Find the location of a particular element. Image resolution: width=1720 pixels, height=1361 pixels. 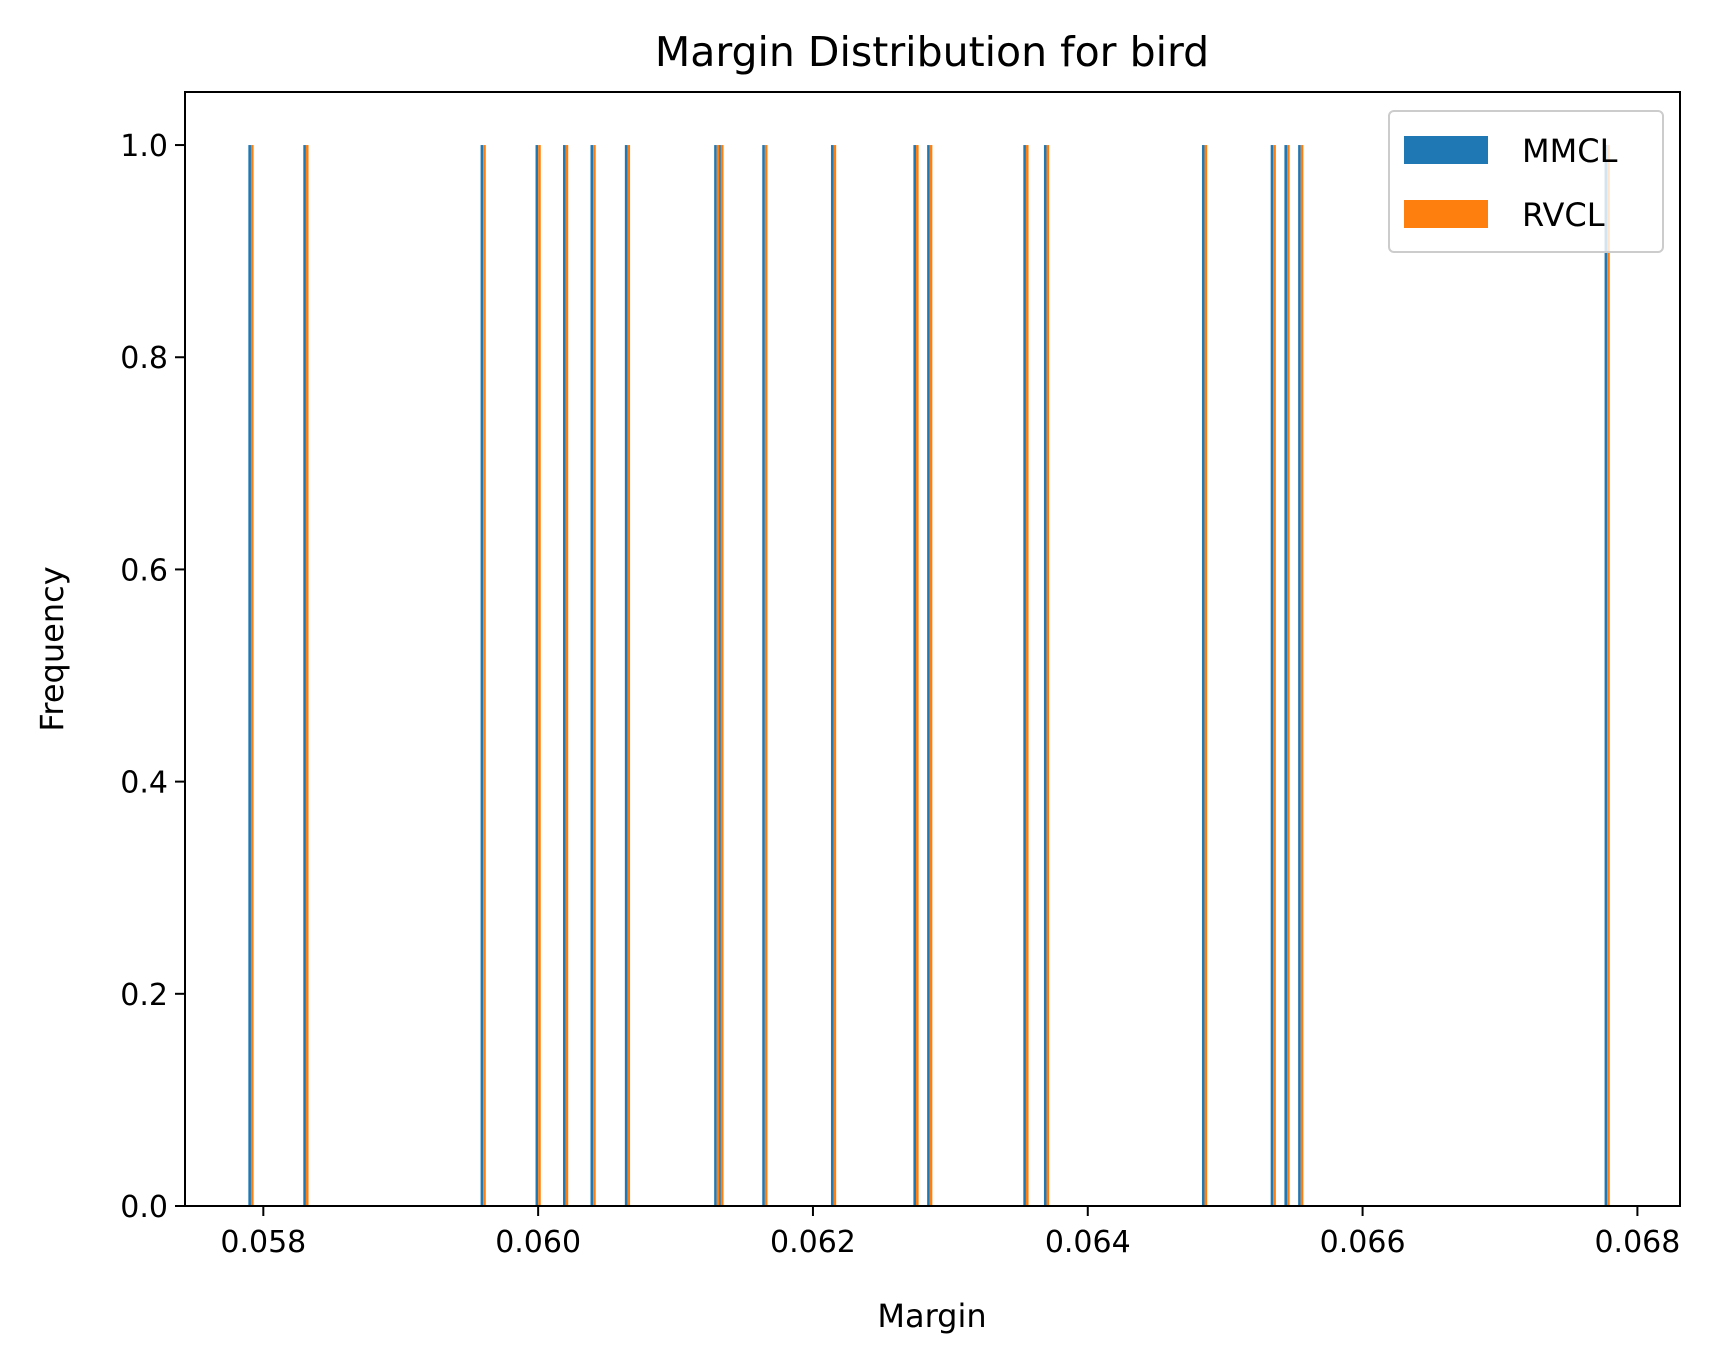

x-tick-label: 0.064 is located at coordinates (1088, 1242).